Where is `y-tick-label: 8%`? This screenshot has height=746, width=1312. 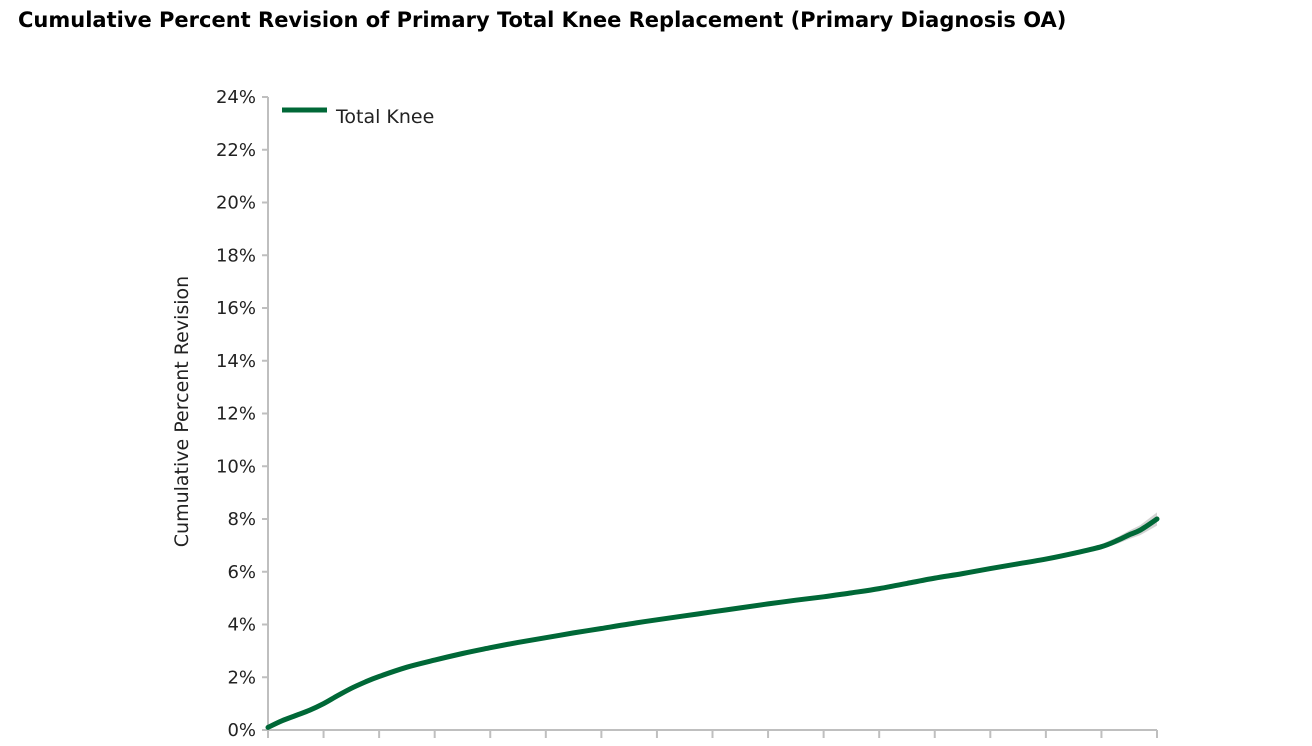
y-tick-label: 8% is located at coordinates (241, 519).